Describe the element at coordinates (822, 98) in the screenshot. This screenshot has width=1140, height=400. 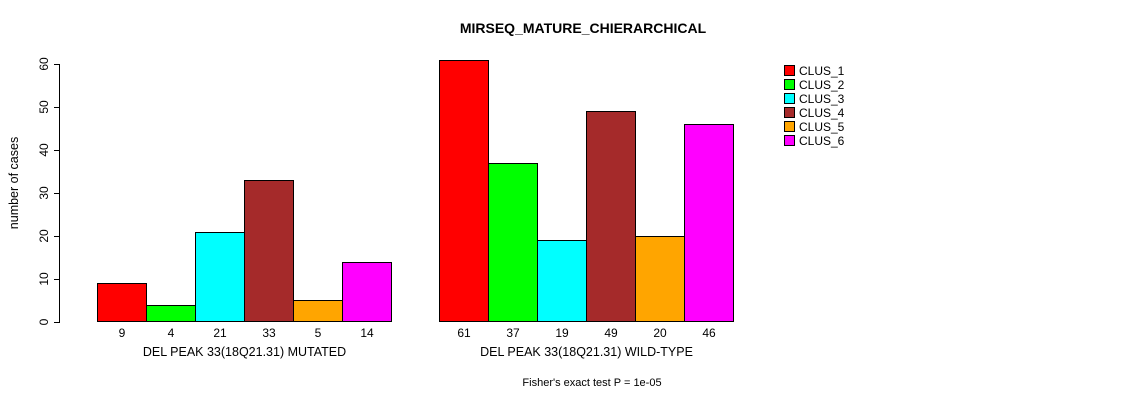
I see `legend-label-clus_3: CLUS_3` at that location.